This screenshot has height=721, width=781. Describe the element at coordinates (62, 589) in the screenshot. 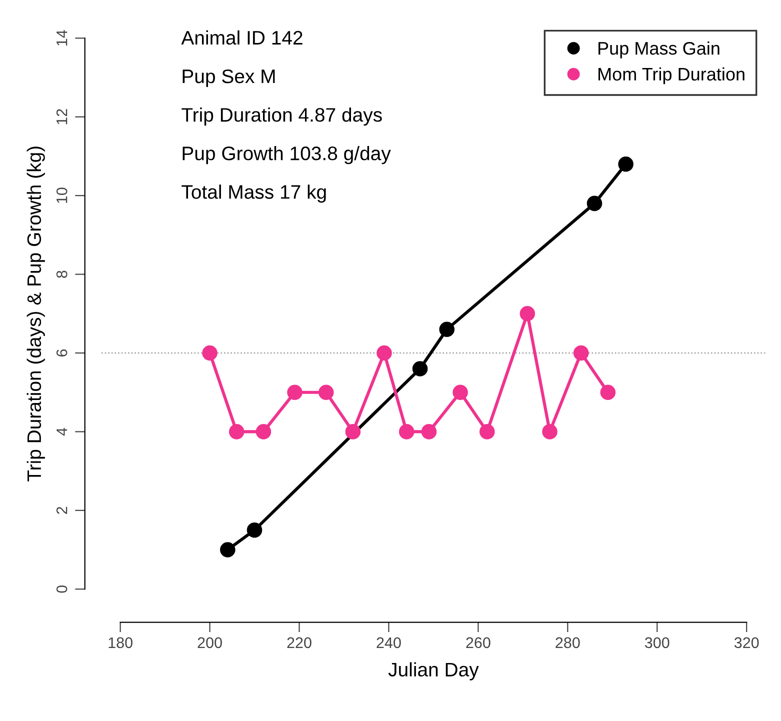

I see `y-tick-label: 0` at that location.